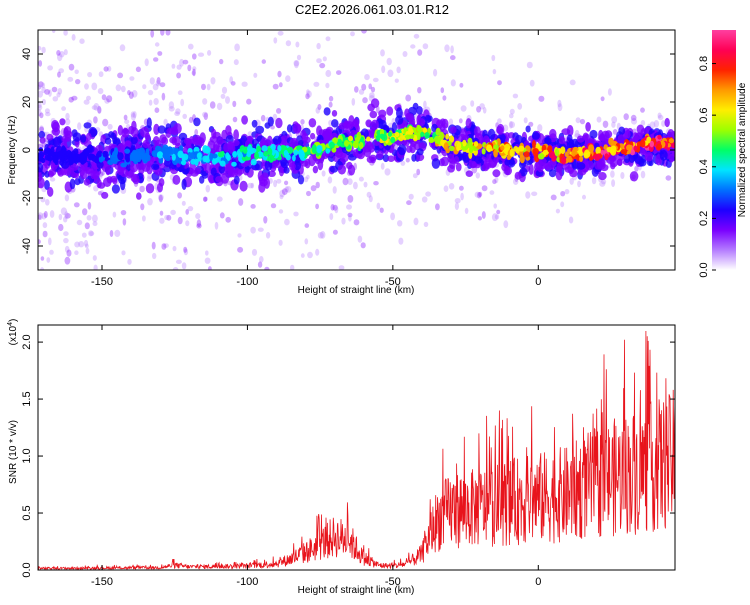 The width and height of the screenshot is (750, 605). What do you see at coordinates (12, 150) in the screenshot?
I see `spectrogram-ylabel: Frequency (Hz)` at bounding box center [12, 150].